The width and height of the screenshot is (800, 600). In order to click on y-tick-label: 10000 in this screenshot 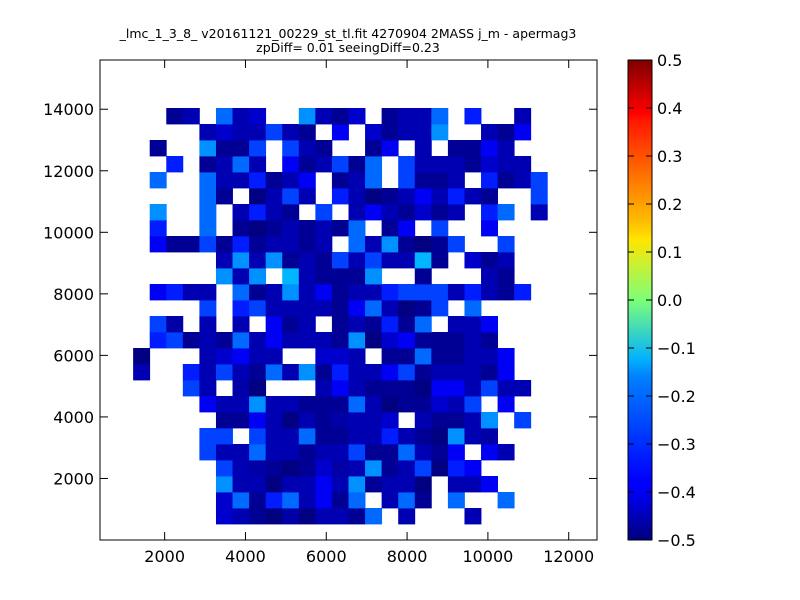, I will do `click(68, 232)`.